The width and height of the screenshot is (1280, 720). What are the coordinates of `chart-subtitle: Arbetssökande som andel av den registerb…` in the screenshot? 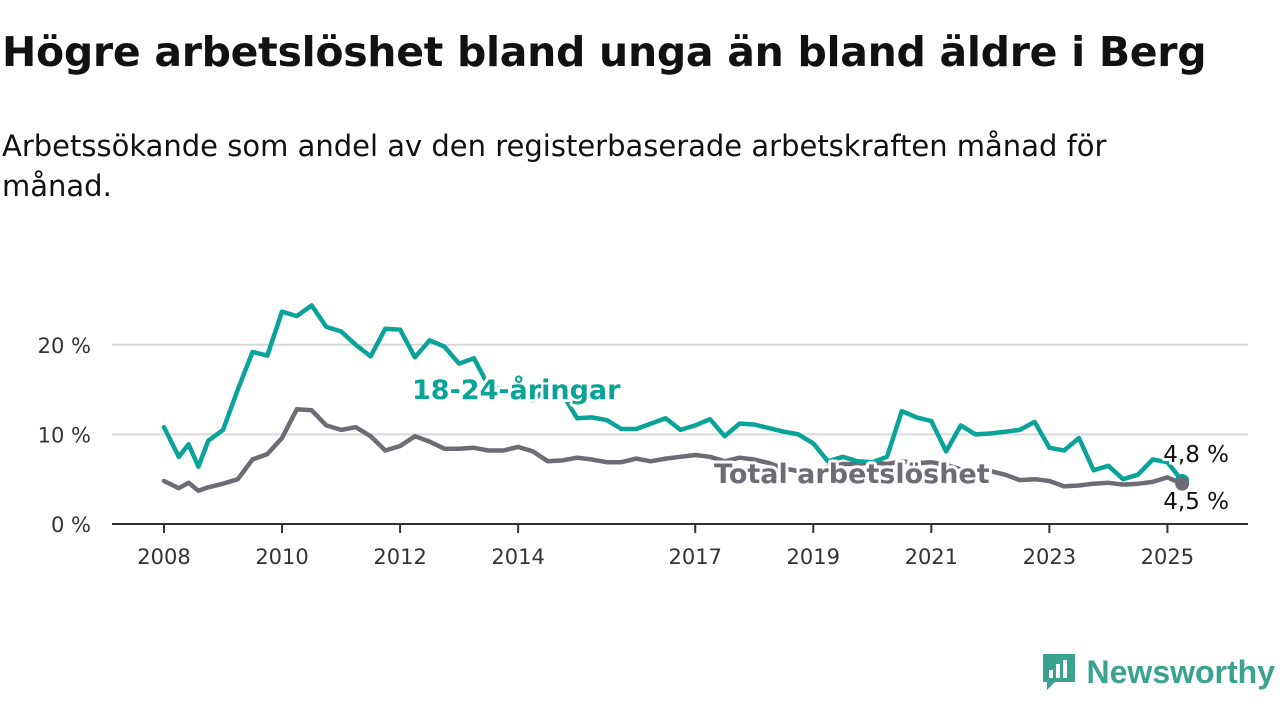 It's located at (554, 166).